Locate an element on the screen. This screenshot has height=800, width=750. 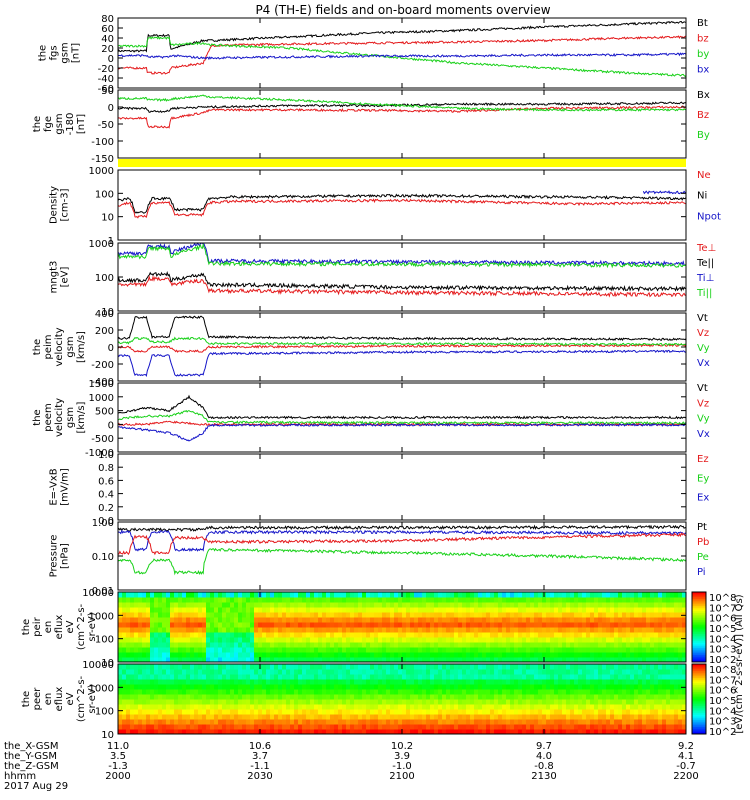
series-Pb is located at coordinates (402, 544).